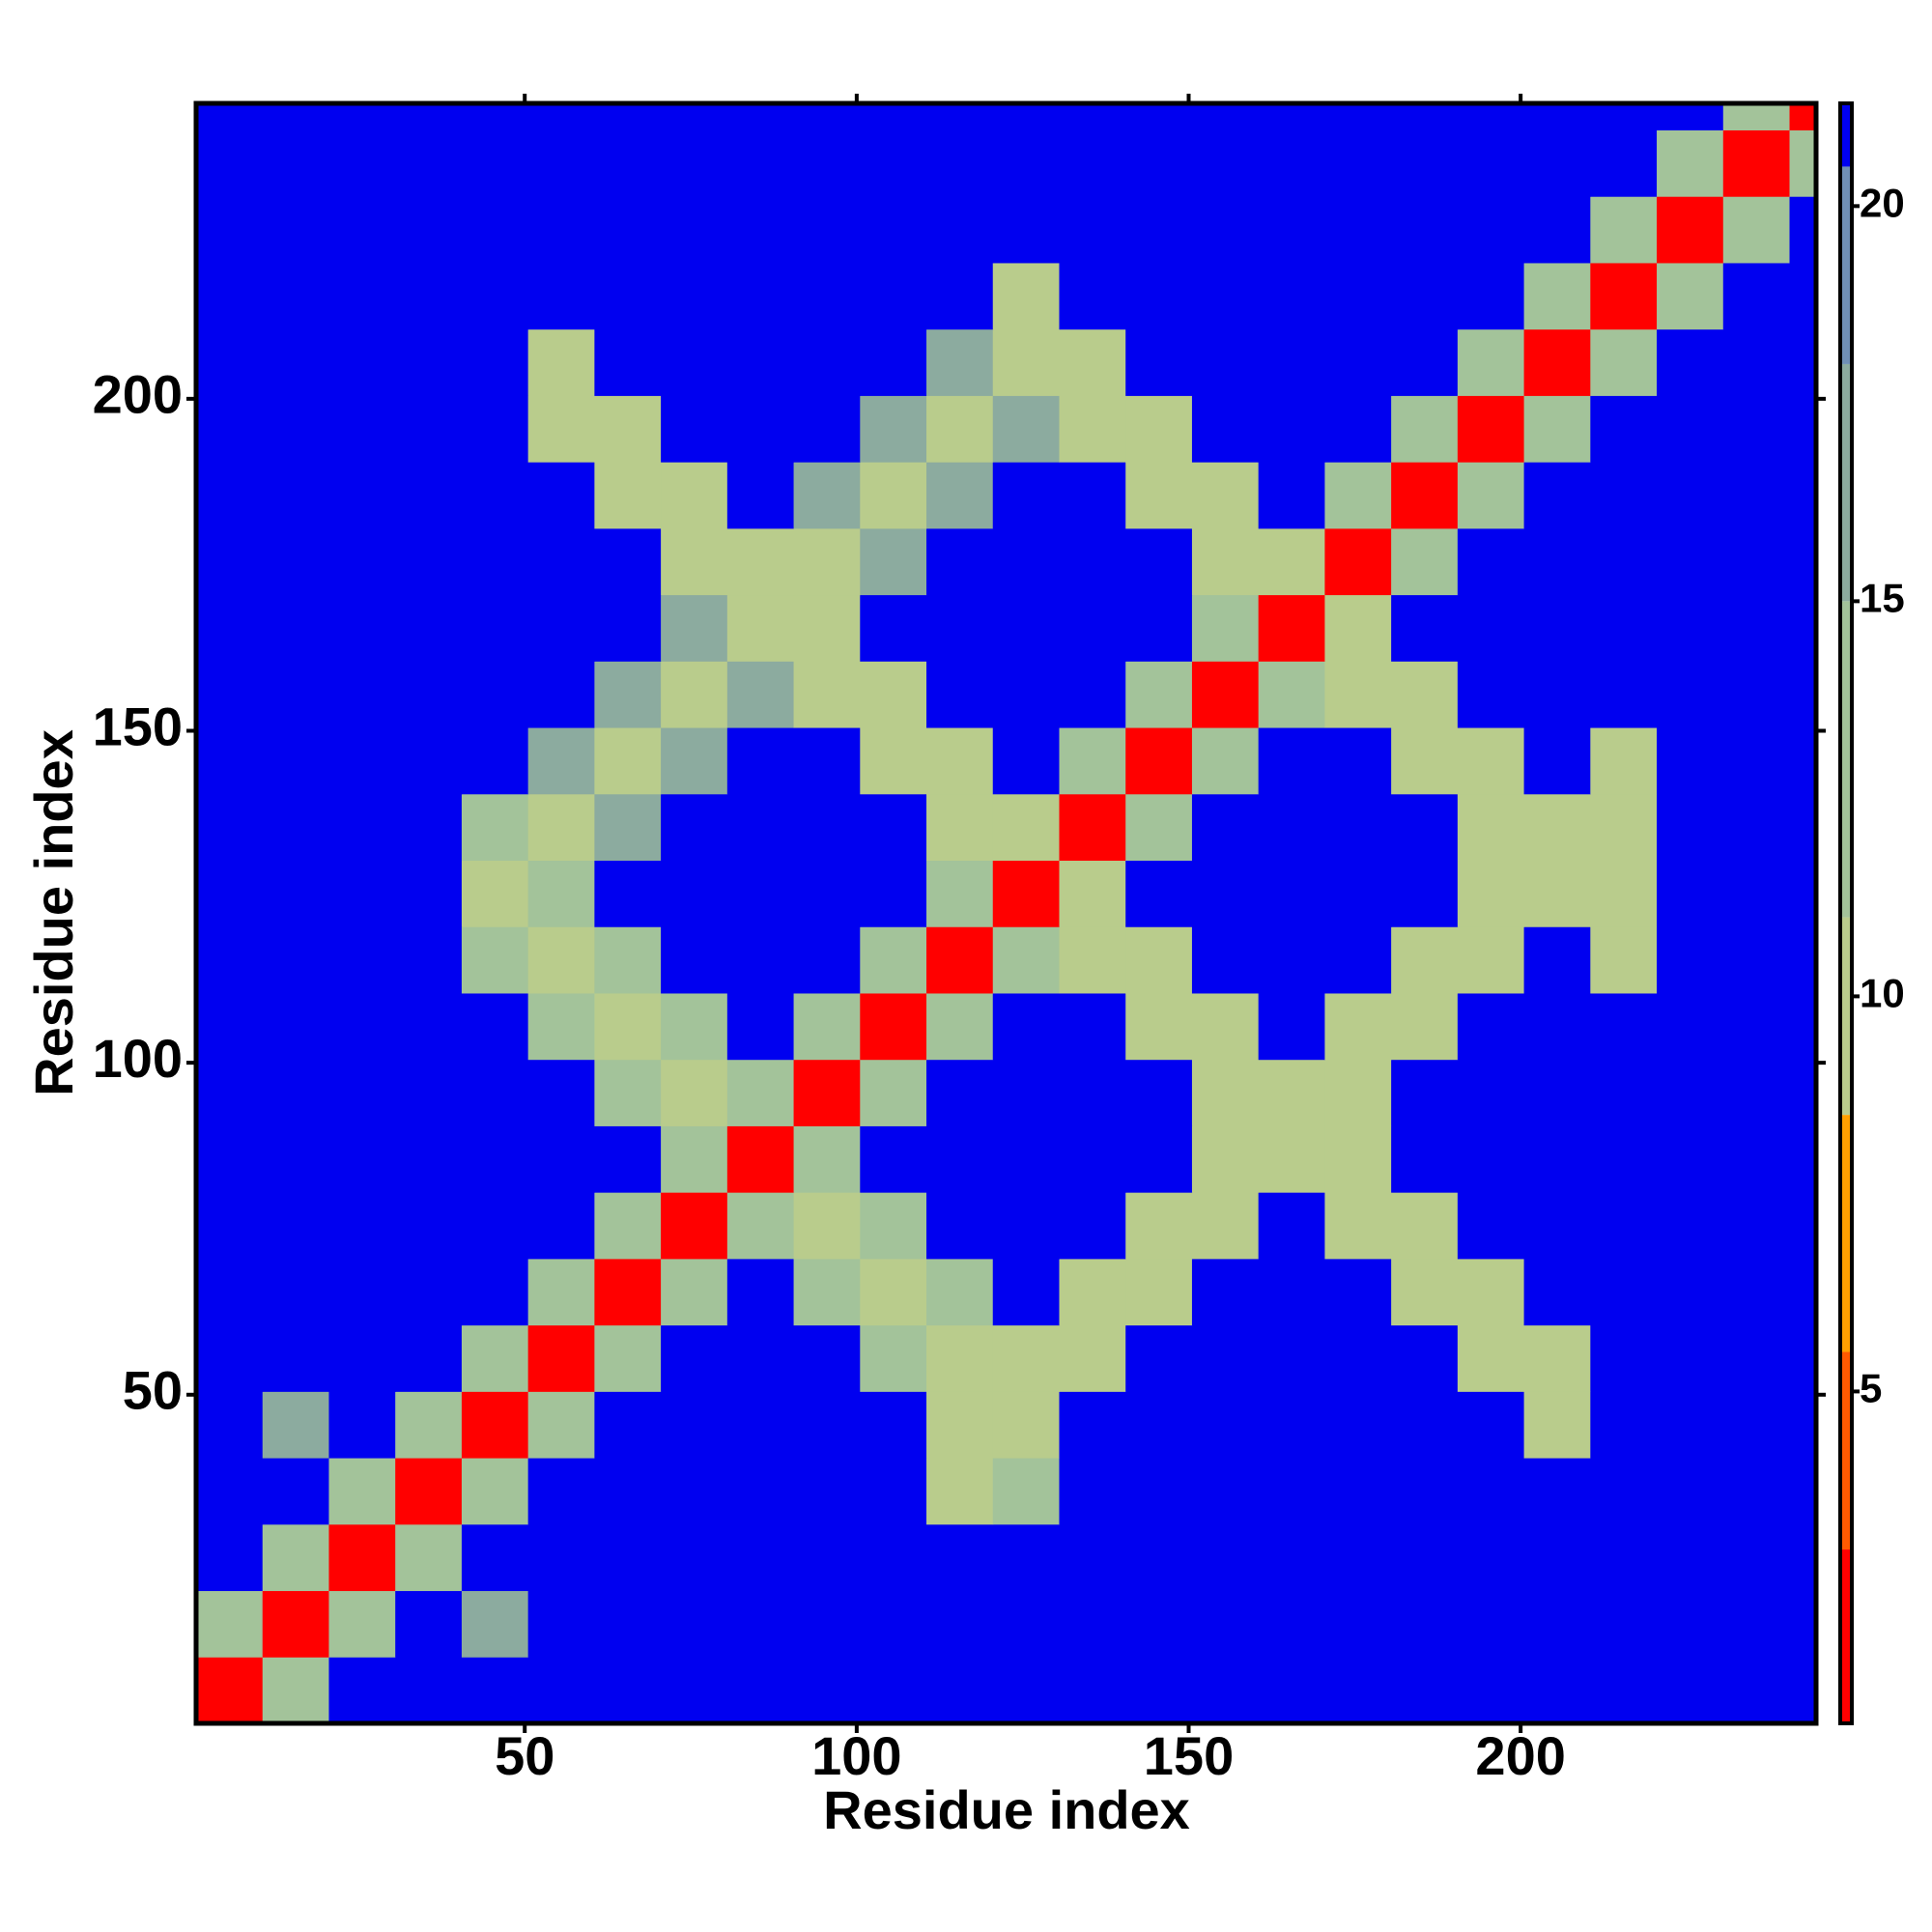 This screenshot has width=1932, height=1932. I want to click on colorbar-segment, so click(1846, 1636).